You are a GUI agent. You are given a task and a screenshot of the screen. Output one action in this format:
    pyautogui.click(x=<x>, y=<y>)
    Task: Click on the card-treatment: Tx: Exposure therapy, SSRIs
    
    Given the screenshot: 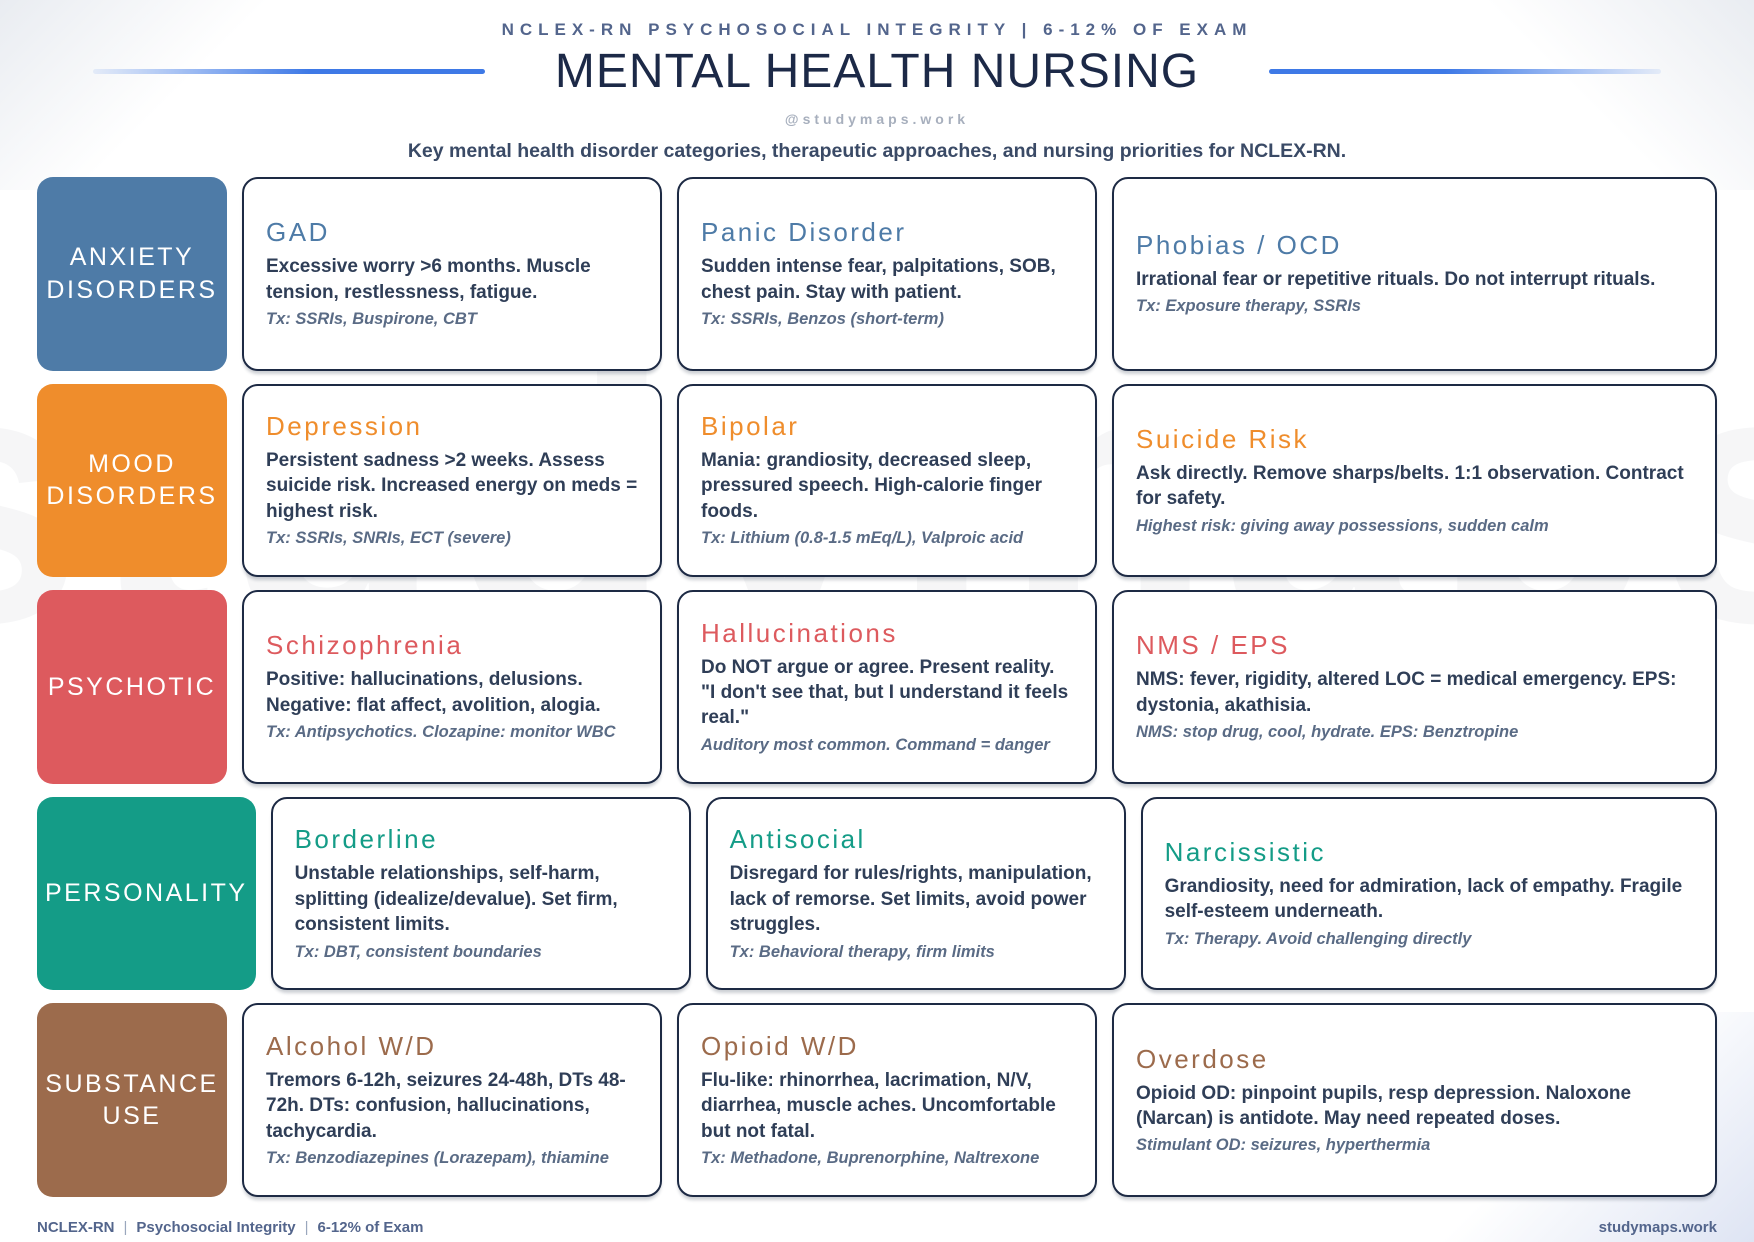 What is the action you would take?
    pyautogui.click(x=1248, y=306)
    